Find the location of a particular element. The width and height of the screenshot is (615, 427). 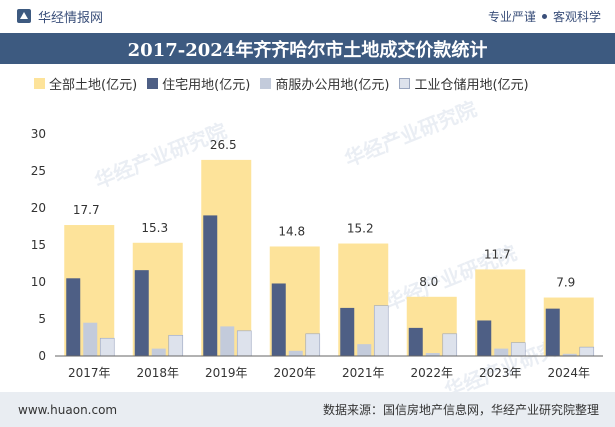

y-tick-label: 15 is located at coordinates (38, 245).